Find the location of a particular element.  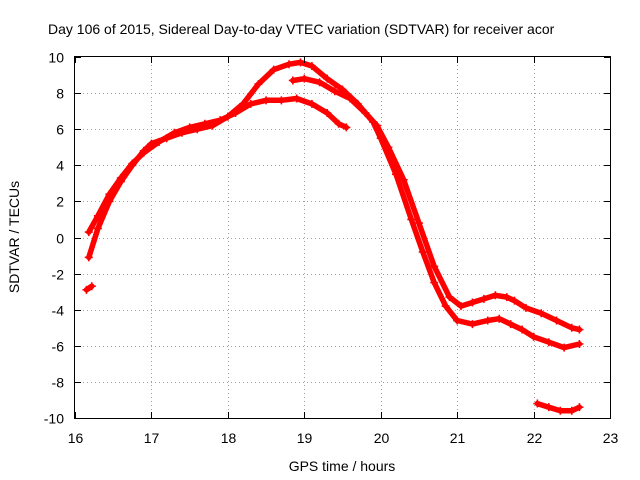

x-tick-label: 17 is located at coordinates (152, 438).